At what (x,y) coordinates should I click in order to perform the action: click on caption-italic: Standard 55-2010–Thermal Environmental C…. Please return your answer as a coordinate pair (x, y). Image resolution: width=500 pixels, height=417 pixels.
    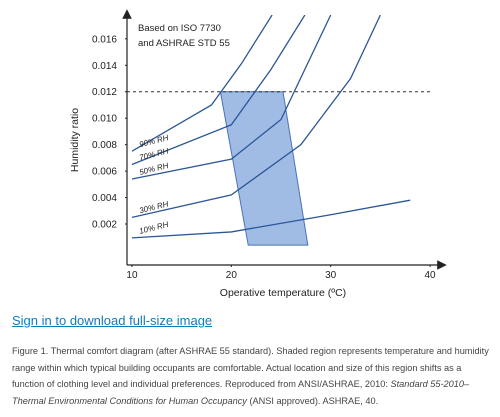
    Looking at the image, I should click on (241, 392).